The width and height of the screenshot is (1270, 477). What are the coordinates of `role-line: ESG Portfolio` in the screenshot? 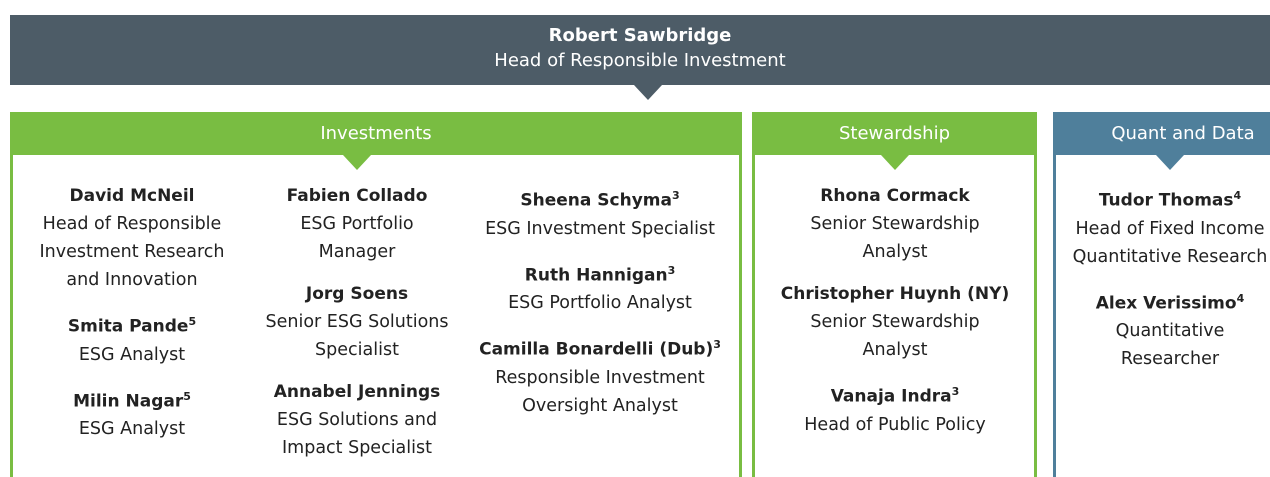 It's located at (357, 224).